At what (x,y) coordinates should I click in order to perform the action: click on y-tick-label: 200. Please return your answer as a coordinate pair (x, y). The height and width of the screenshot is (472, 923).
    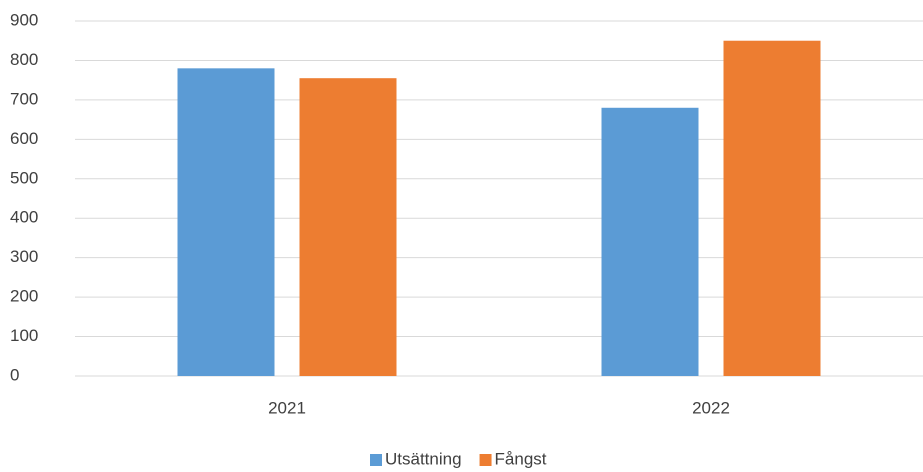
    Looking at the image, I should click on (24, 296).